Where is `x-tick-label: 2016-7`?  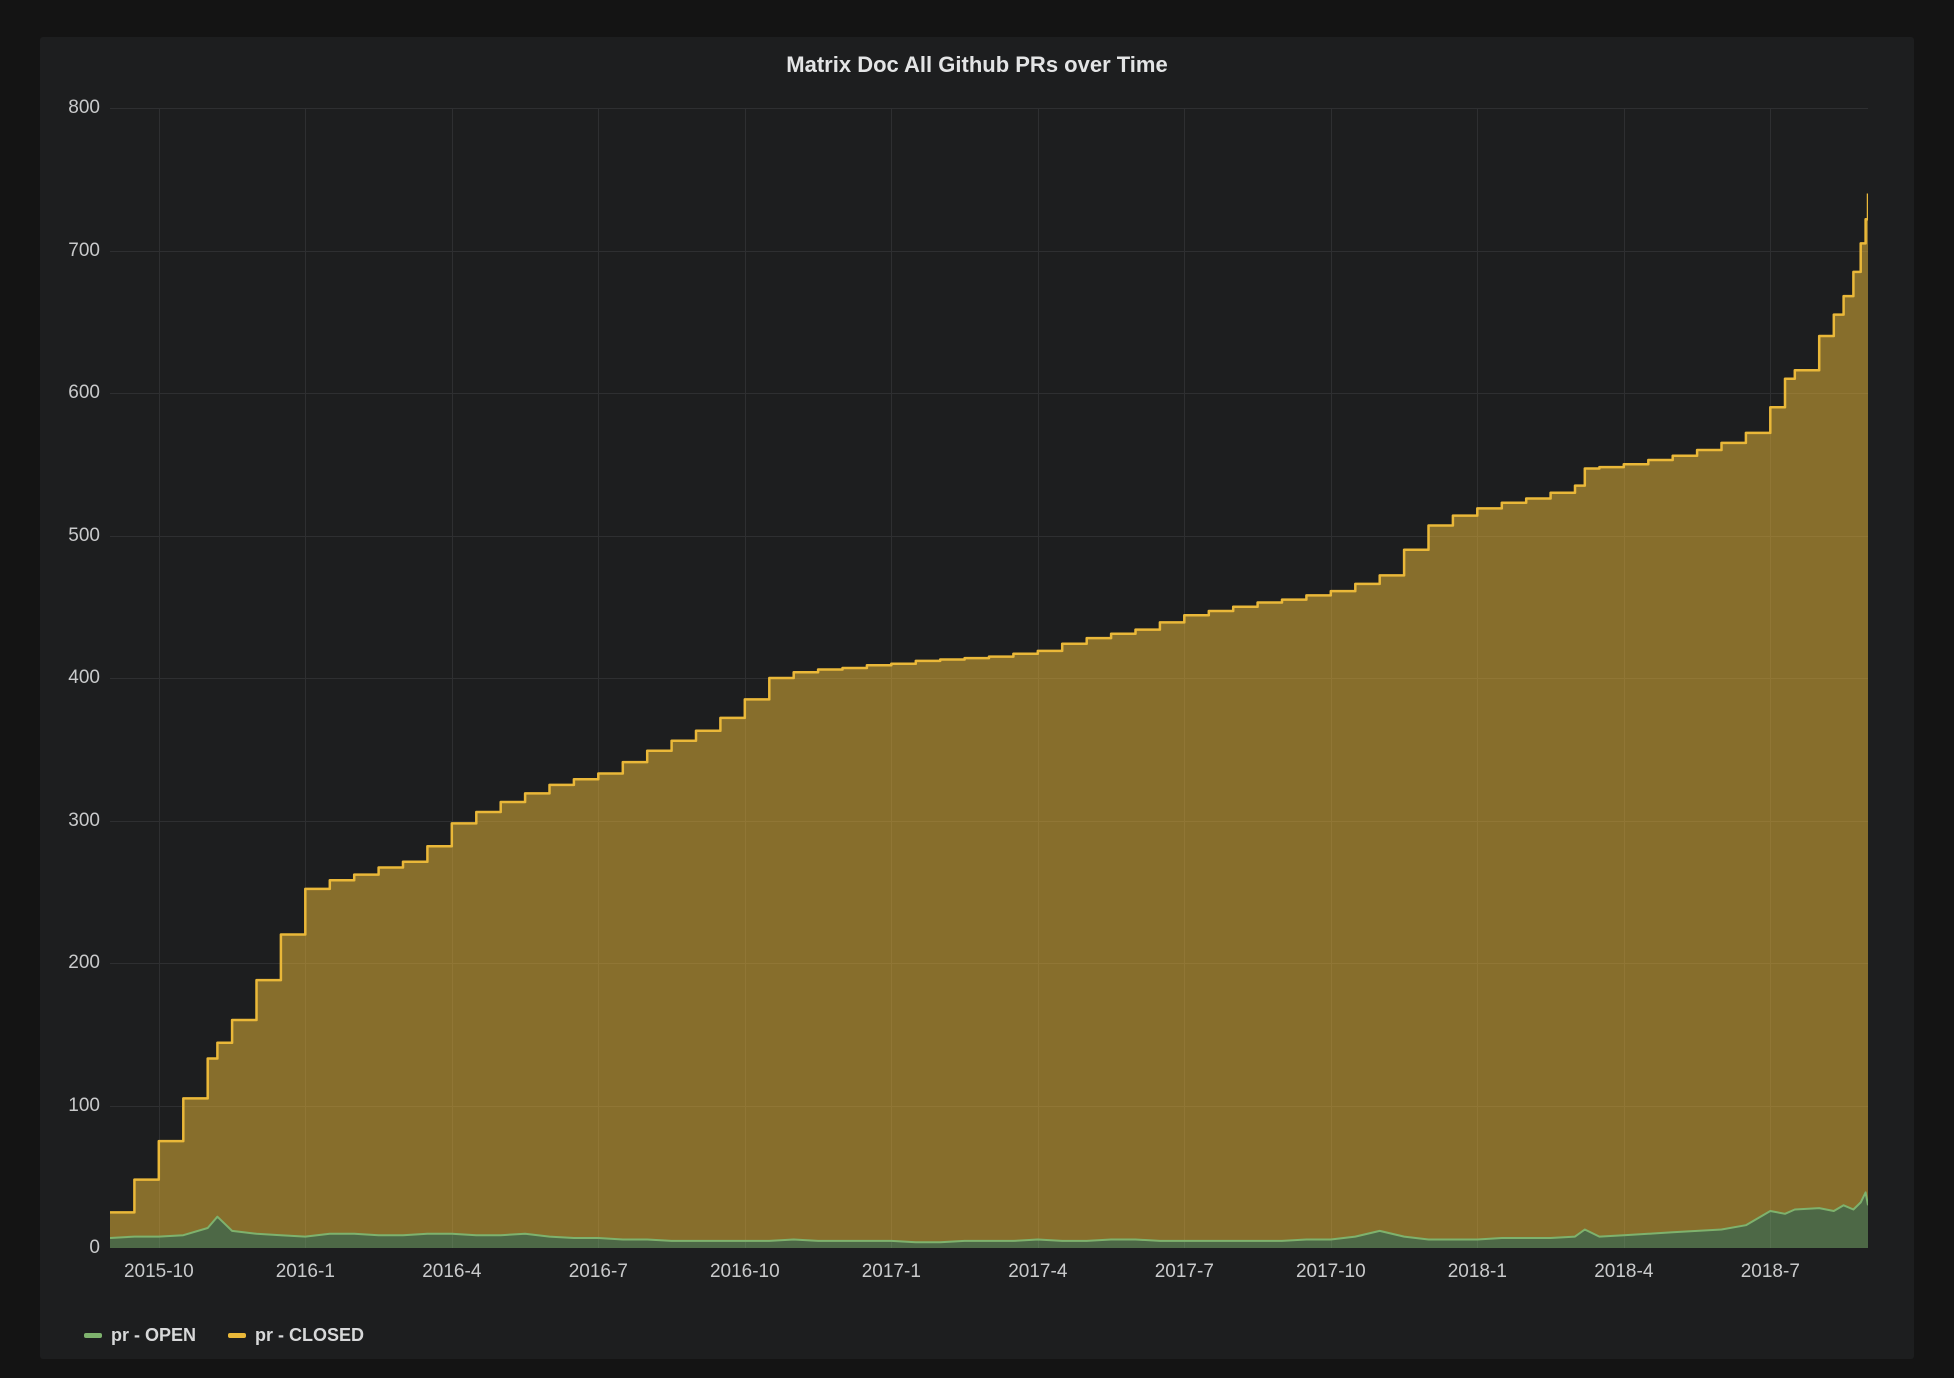 x-tick-label: 2016-7 is located at coordinates (598, 1271).